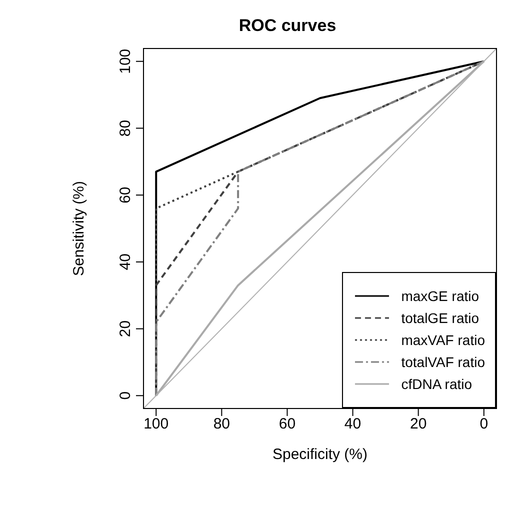 This screenshot has height=522, width=527. Describe the element at coordinates (436, 384) in the screenshot. I see `legend-label: cfDNA ratio` at that location.